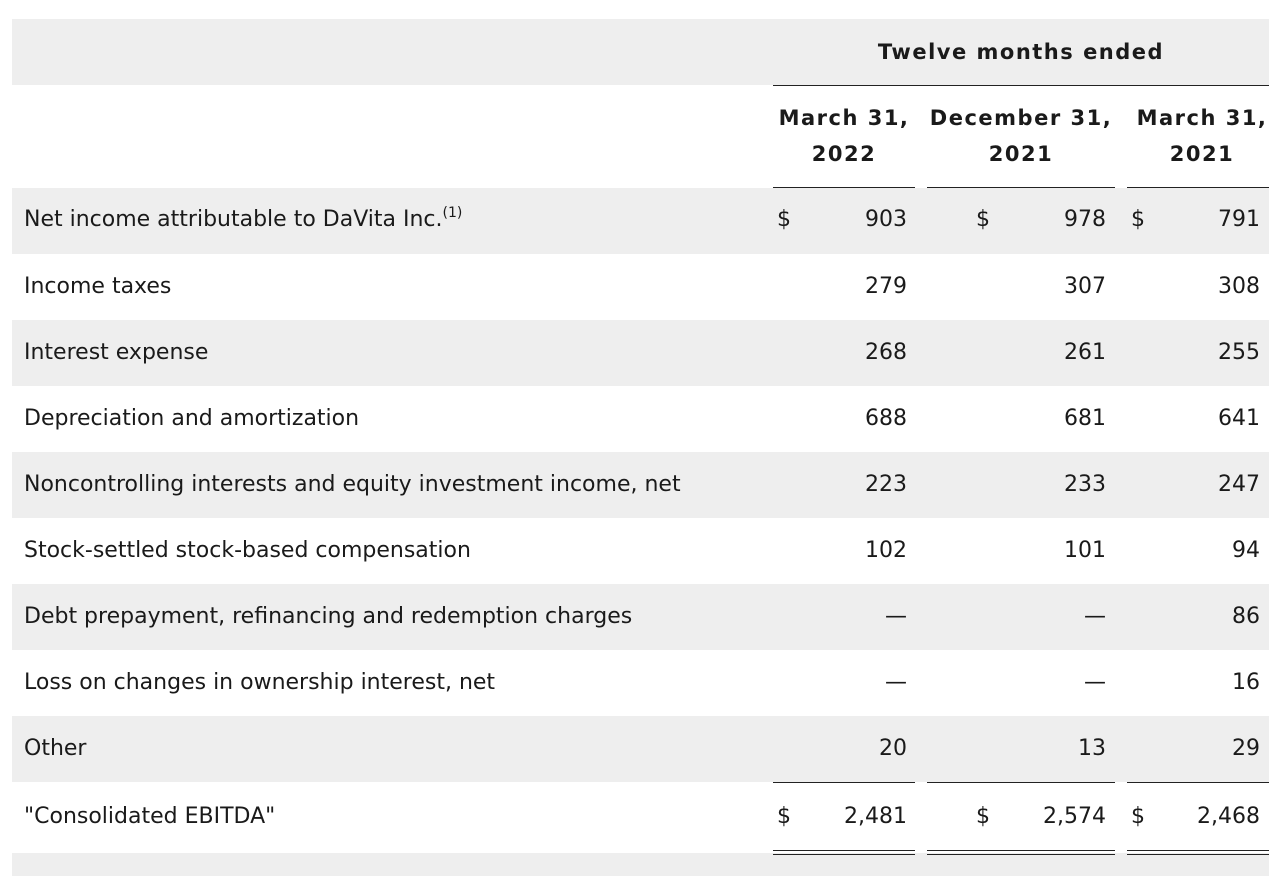  What do you see at coordinates (1228, 816) in the screenshot?
I see `total-value: 2,468` at bounding box center [1228, 816].